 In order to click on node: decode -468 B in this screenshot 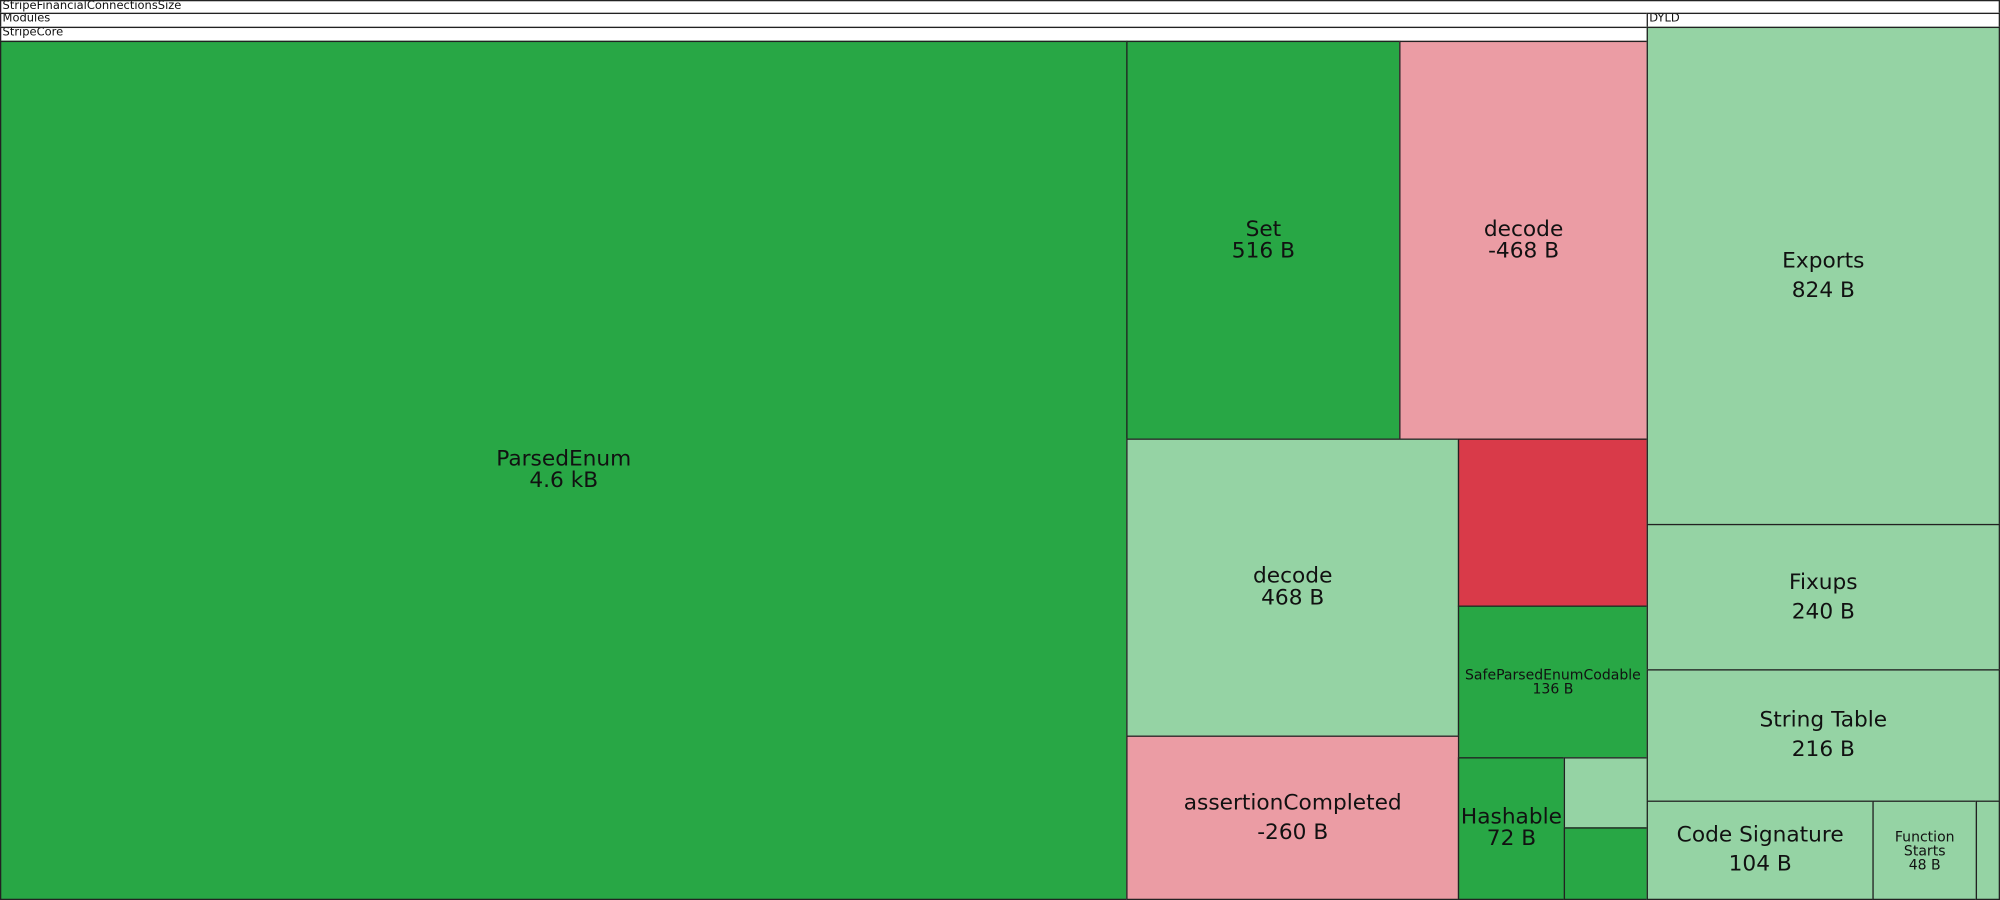, I will do `click(1523, 240)`.